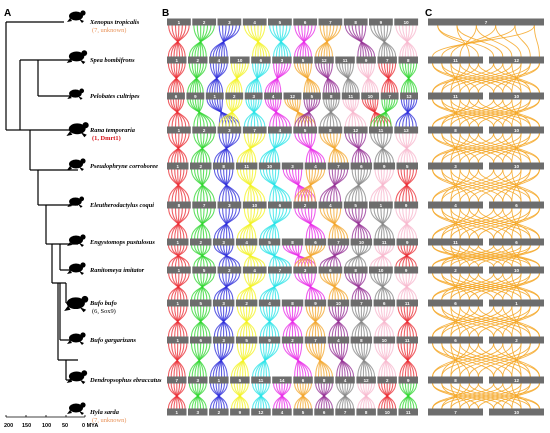 The image size is (550, 433). Describe the element at coordinates (104, 311) in the screenshot. I see `species-note: (6, Sox9)` at that location.